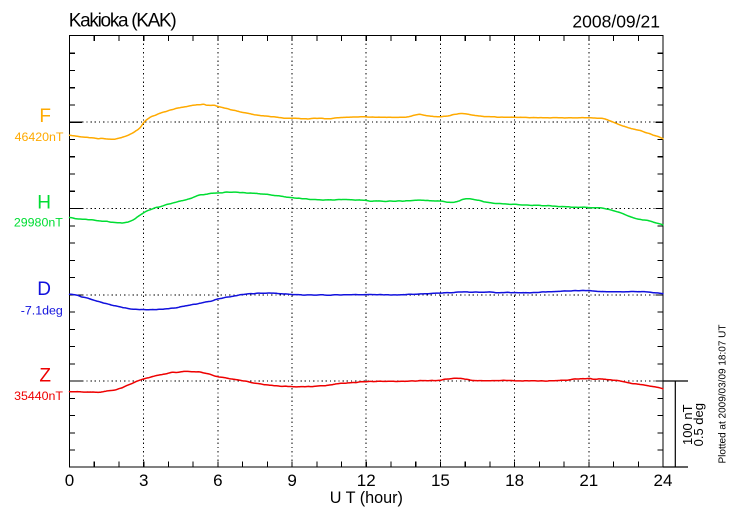  What do you see at coordinates (45, 116) in the screenshot?
I see `svg-text: F` at bounding box center [45, 116].